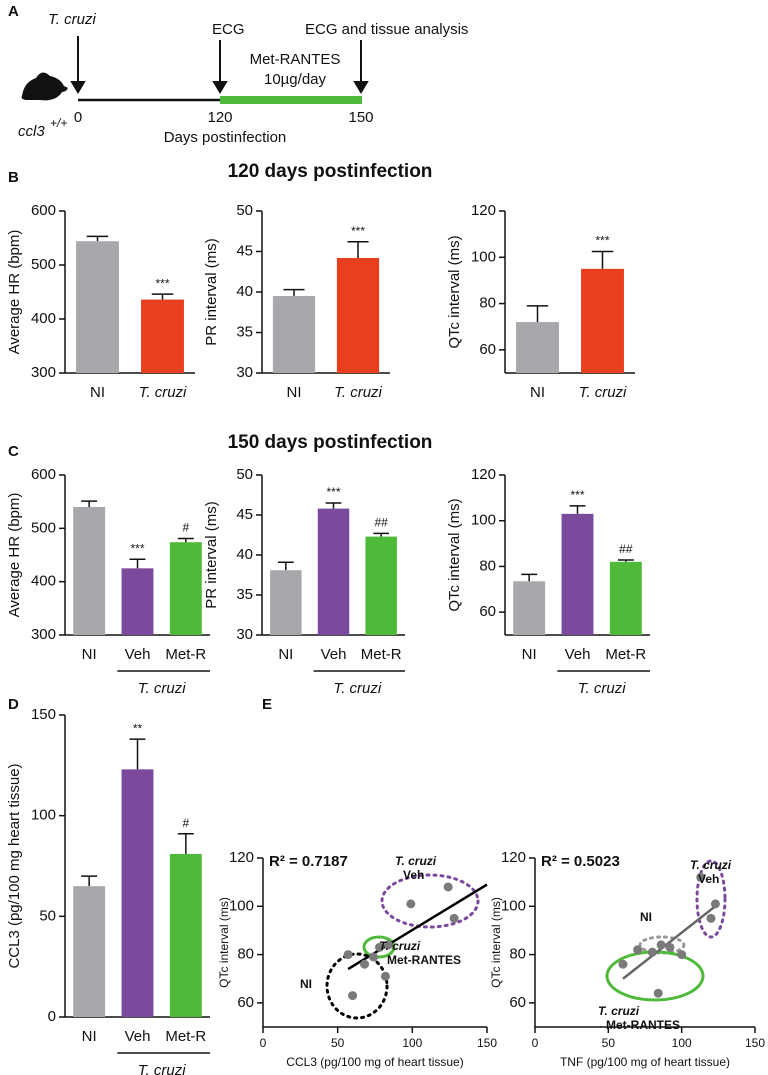 The image size is (768, 1075). I want to click on significance-label: #, so click(185, 823).